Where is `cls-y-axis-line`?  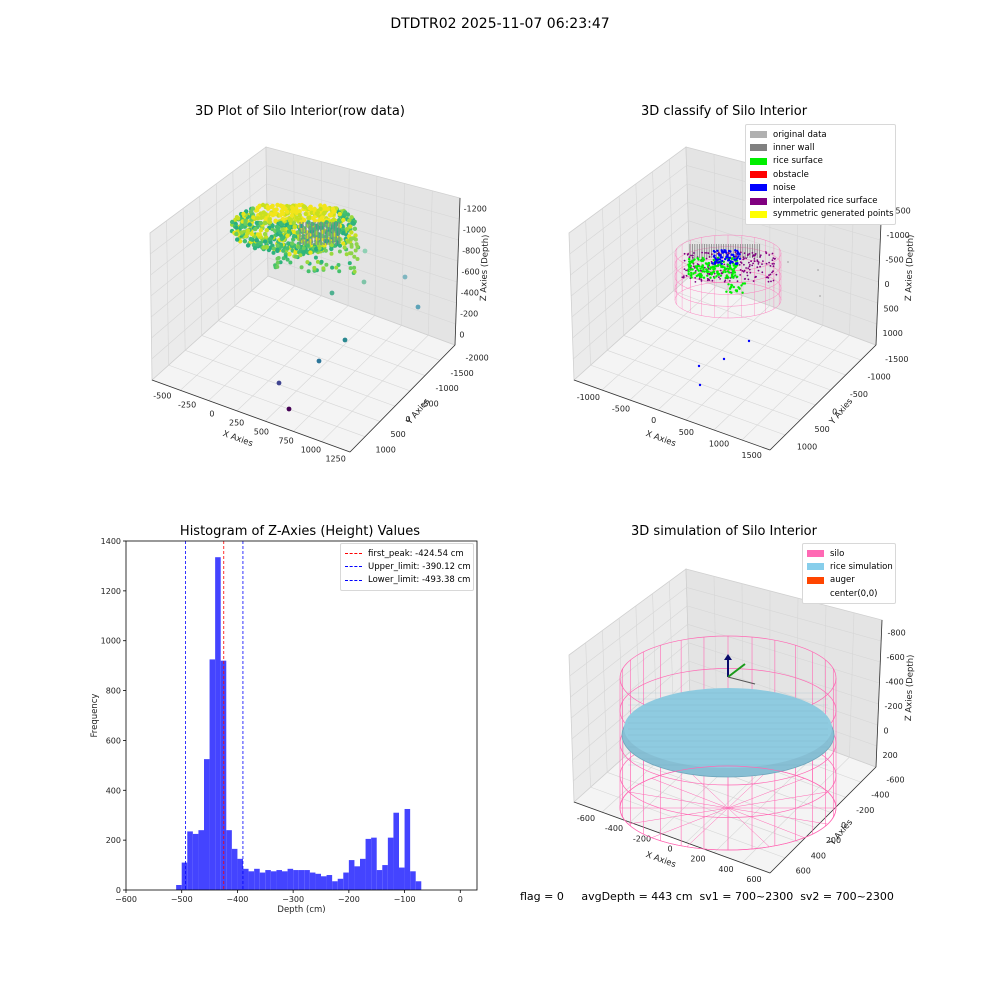
cls-y-axis-line is located at coordinates (823, 397).